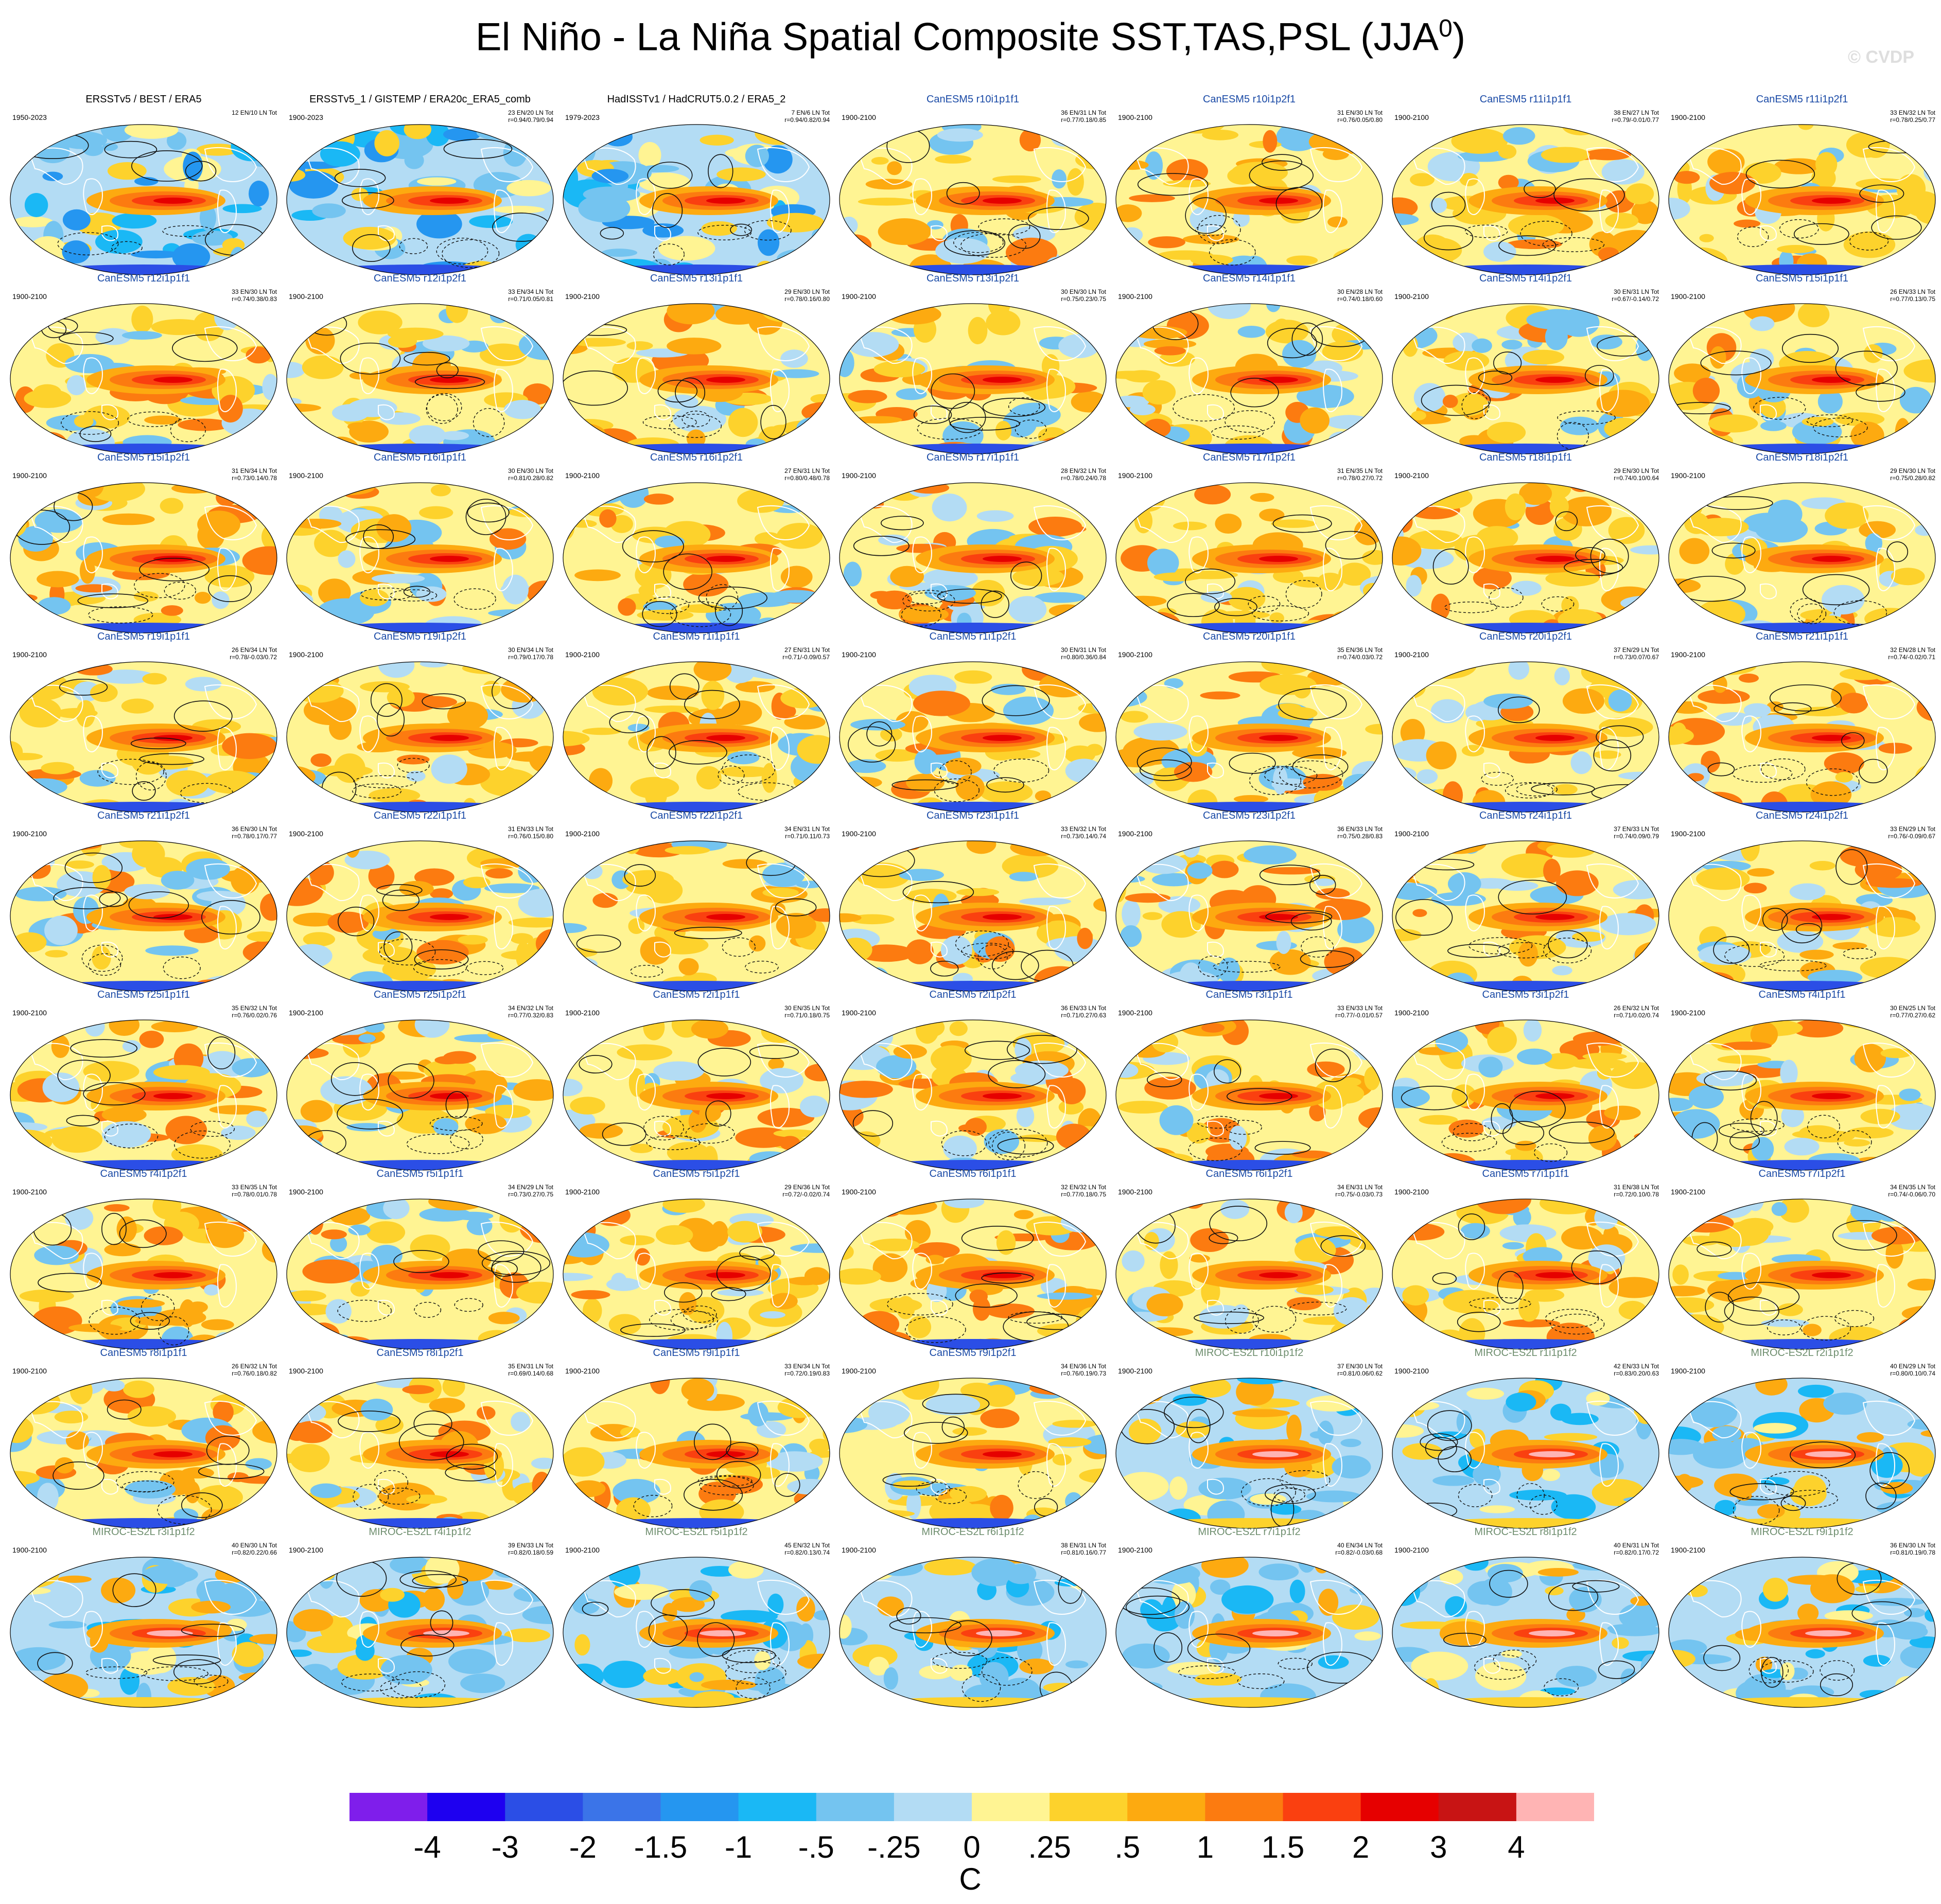 The image size is (1941, 1904). Describe the element at coordinates (1360, 1187) in the screenshot. I see `panel-stat-line: 34 EN/31 LN Tot` at that location.